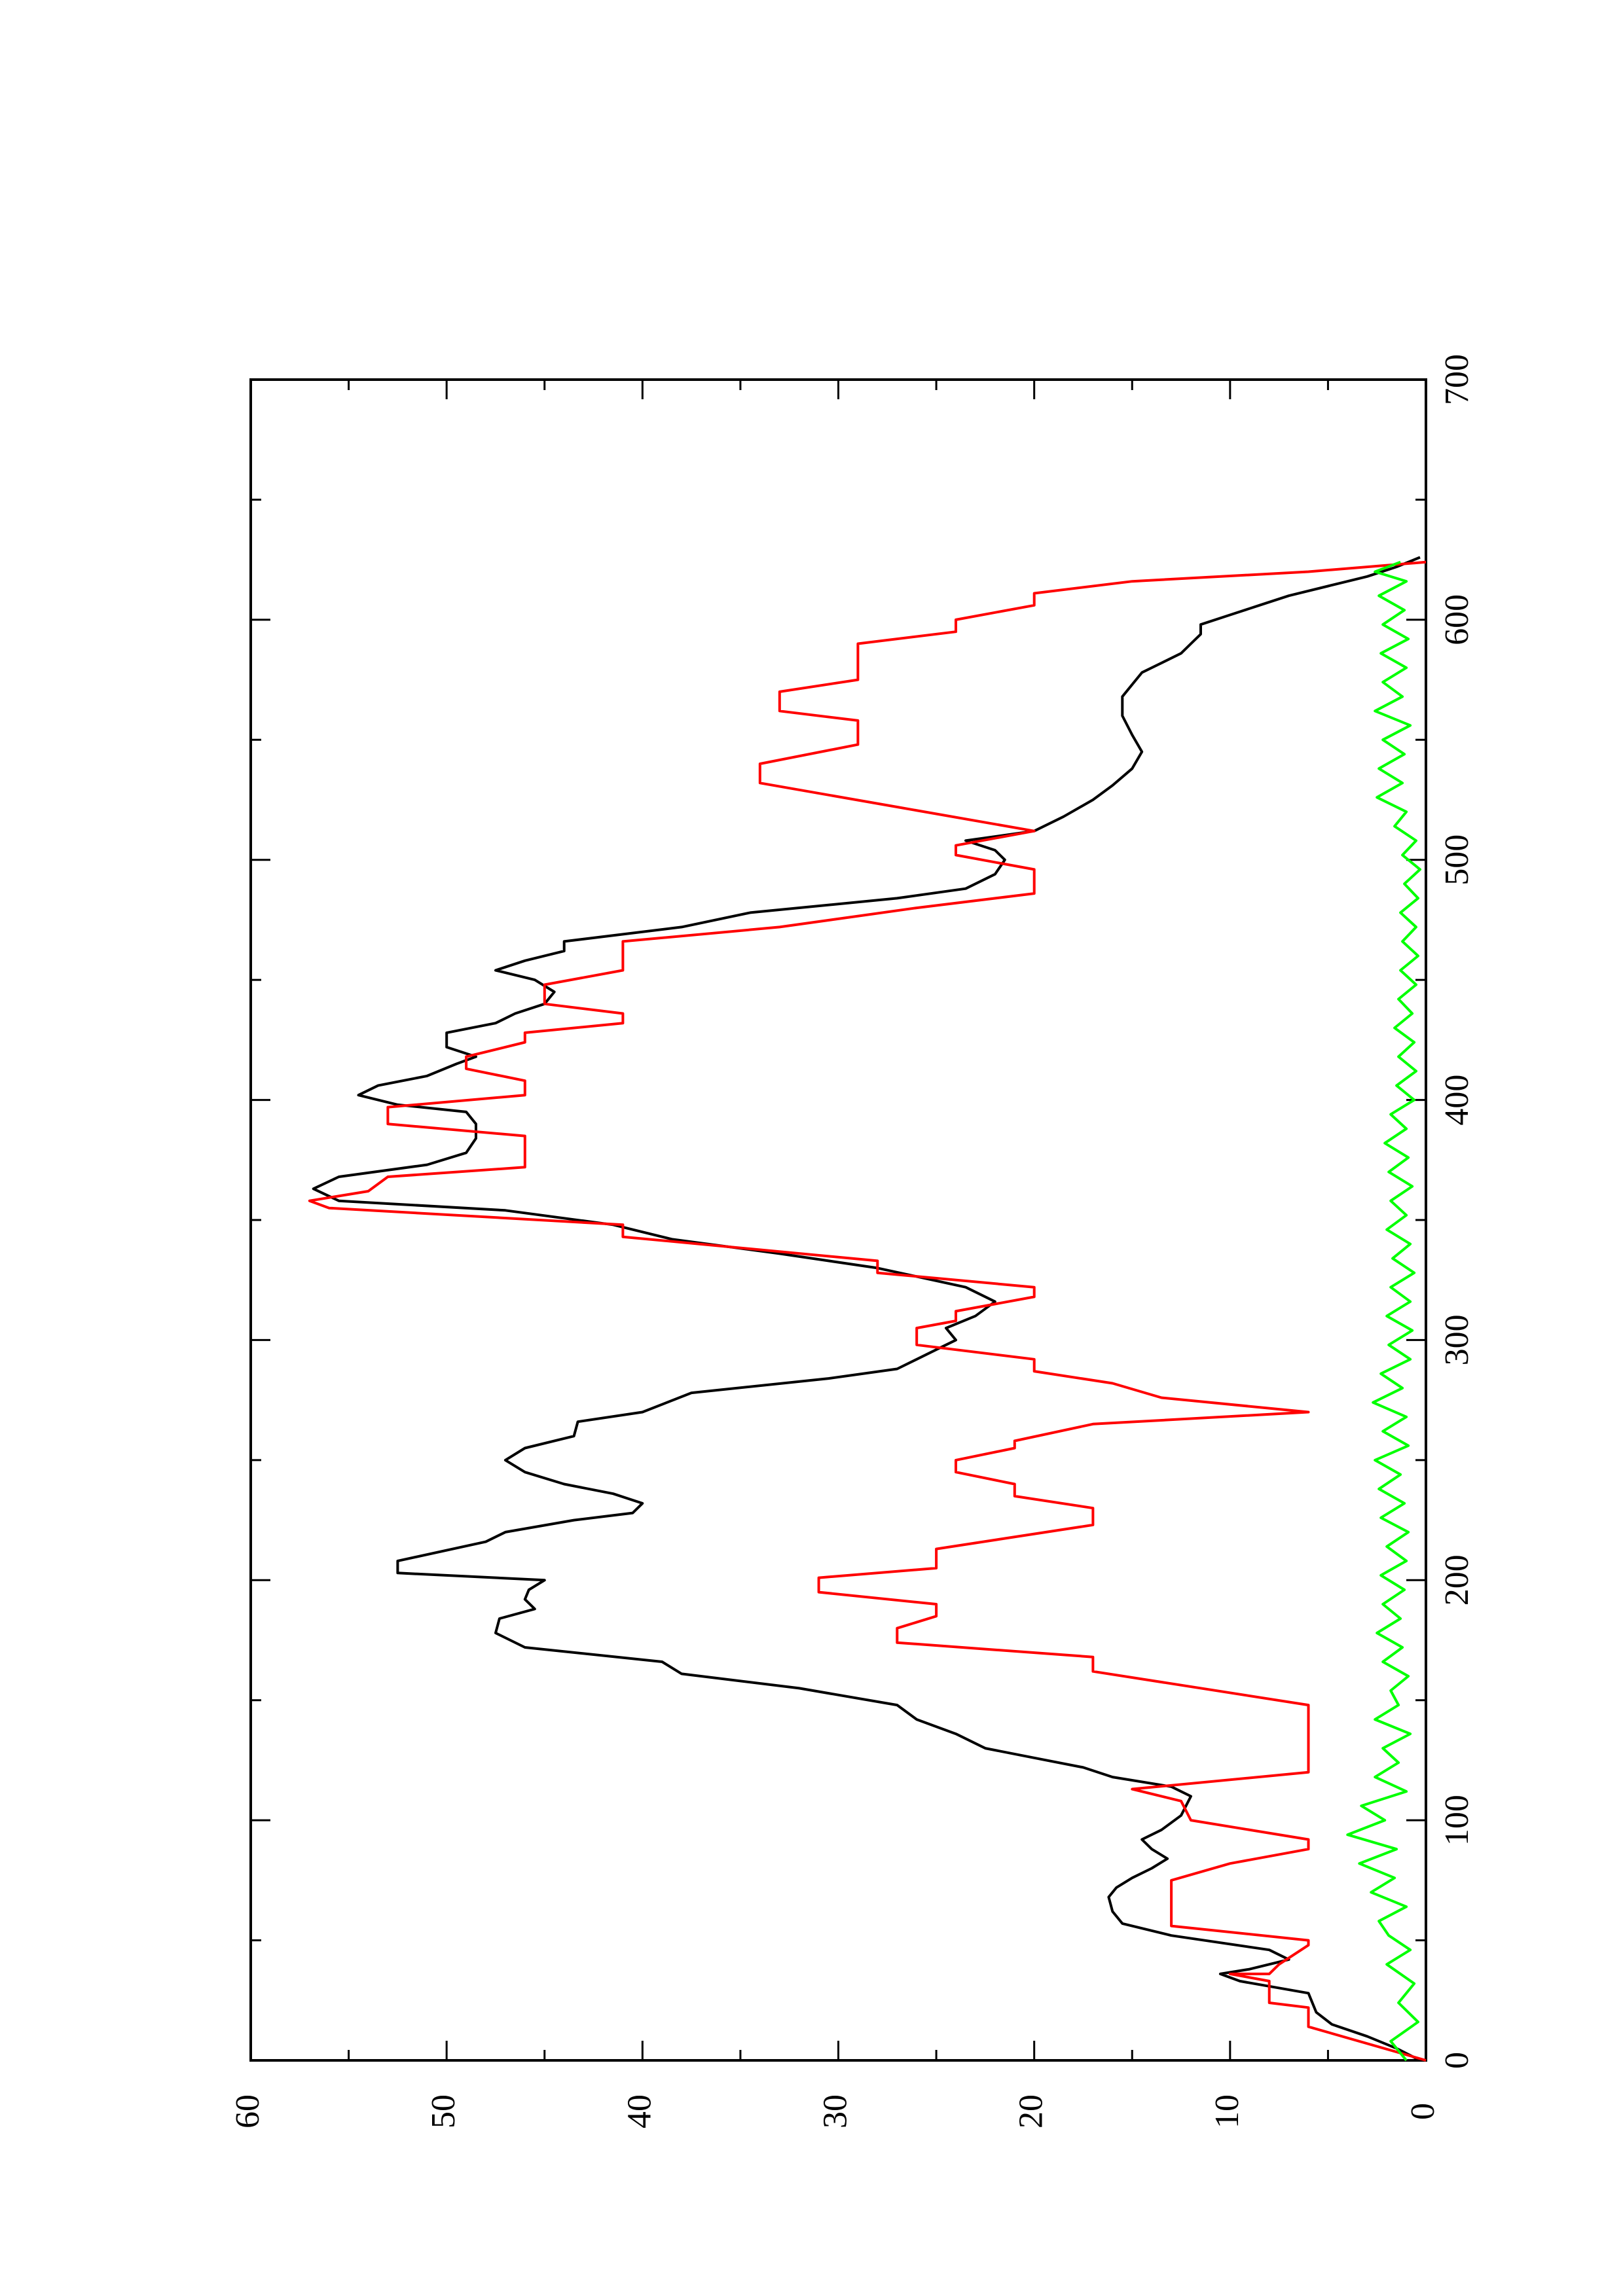  I want to click on y-tick-label: 60, so click(247, 2111).